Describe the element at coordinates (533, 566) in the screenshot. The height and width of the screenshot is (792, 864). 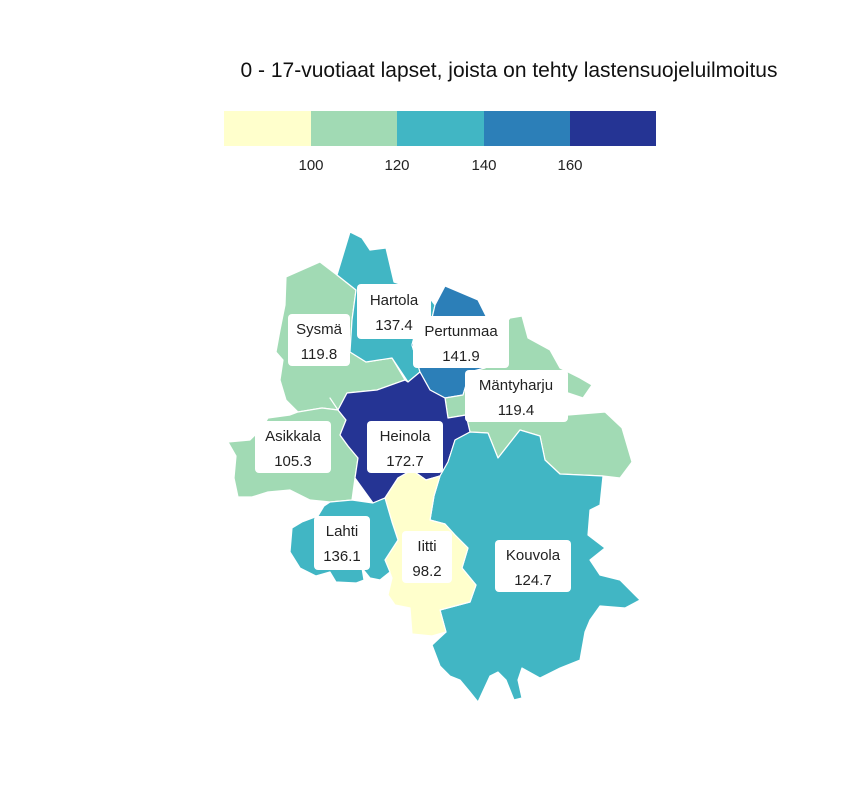
I see `label-box-kouvola` at that location.